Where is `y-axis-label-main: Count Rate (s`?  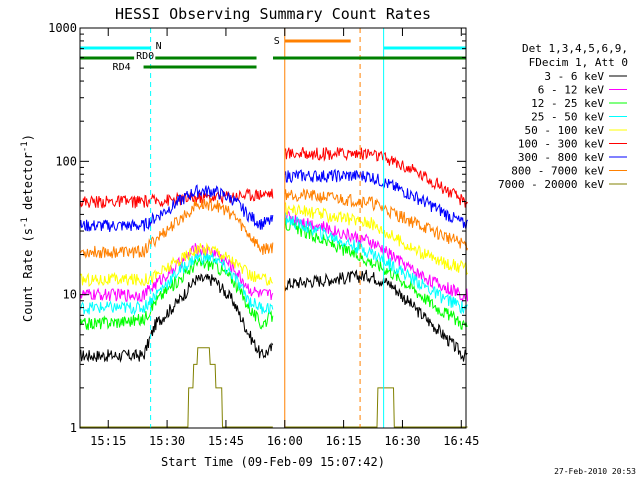 y-axis-label-main: Count Rate (s is located at coordinates (28, 275).